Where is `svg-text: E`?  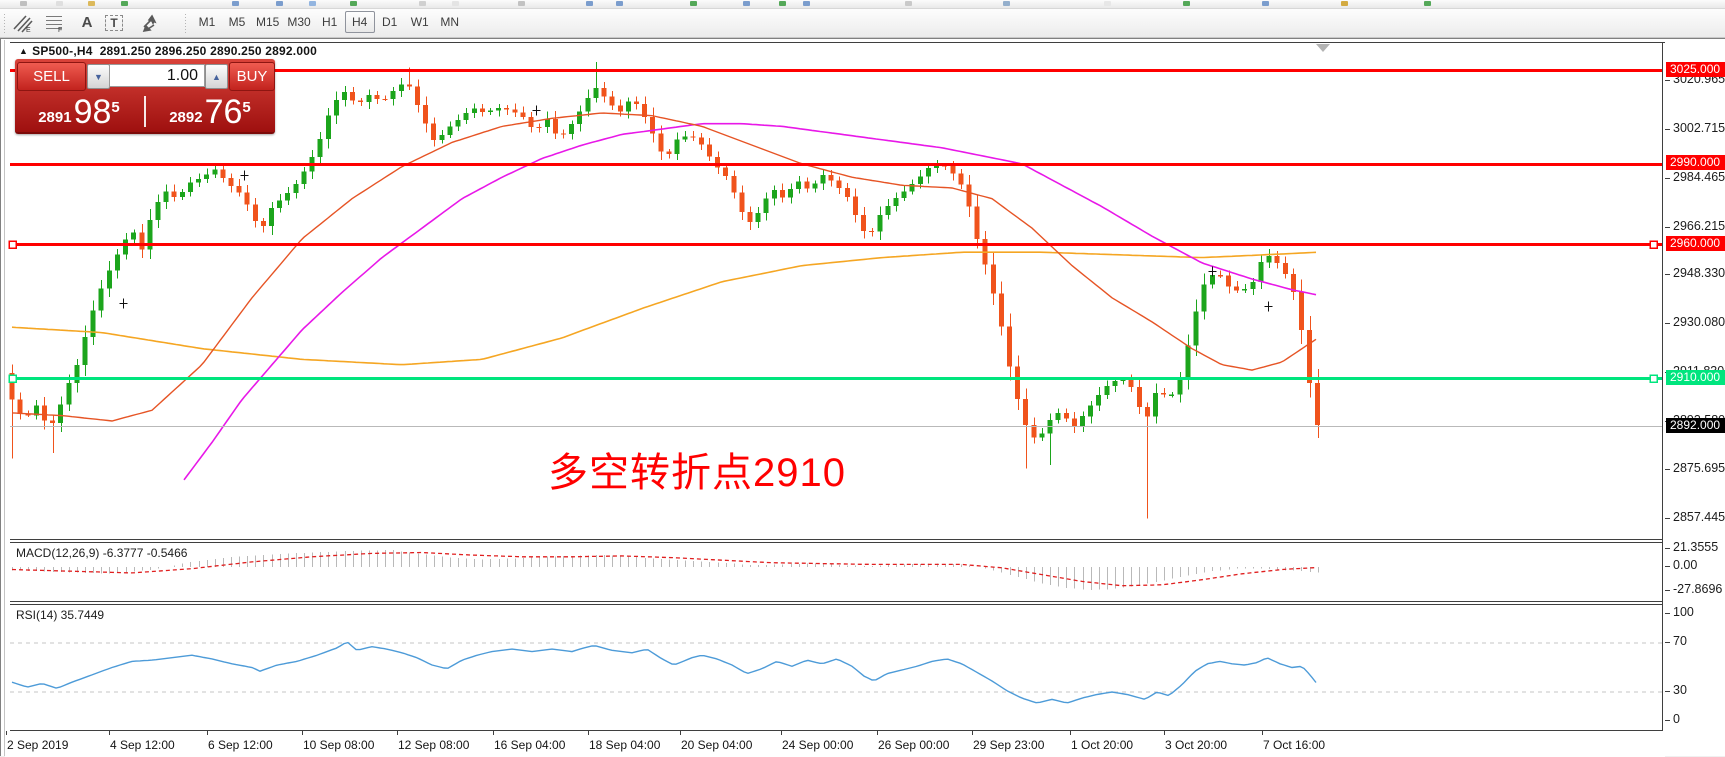
svg-text: E is located at coordinates (28, 30).